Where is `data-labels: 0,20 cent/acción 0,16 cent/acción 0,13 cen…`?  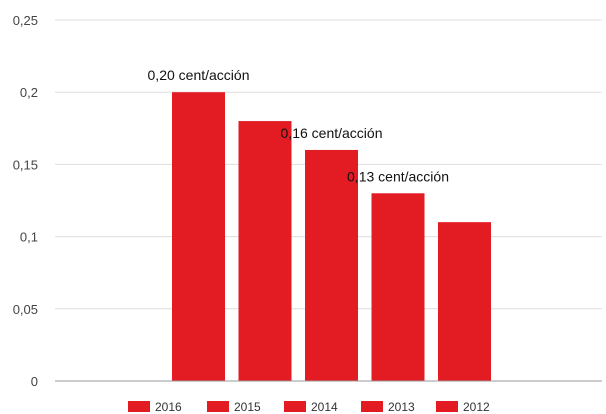 data-labels: 0,20 cent/acción 0,16 cent/acción 0,13 cen… is located at coordinates (298, 125).